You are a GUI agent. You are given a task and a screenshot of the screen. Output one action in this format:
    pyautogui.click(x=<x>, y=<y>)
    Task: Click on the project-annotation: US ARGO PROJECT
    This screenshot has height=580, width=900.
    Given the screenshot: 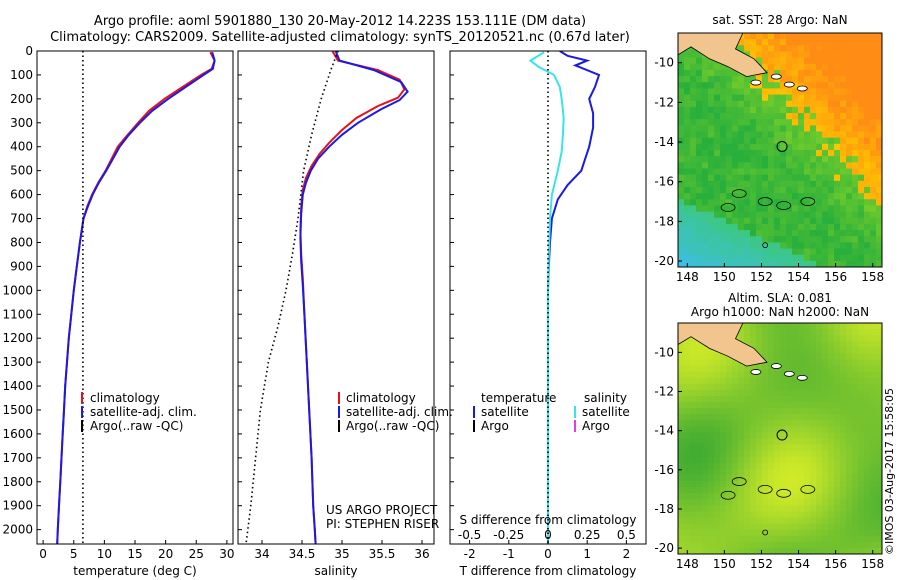 What is the action you would take?
    pyautogui.click(x=382, y=510)
    